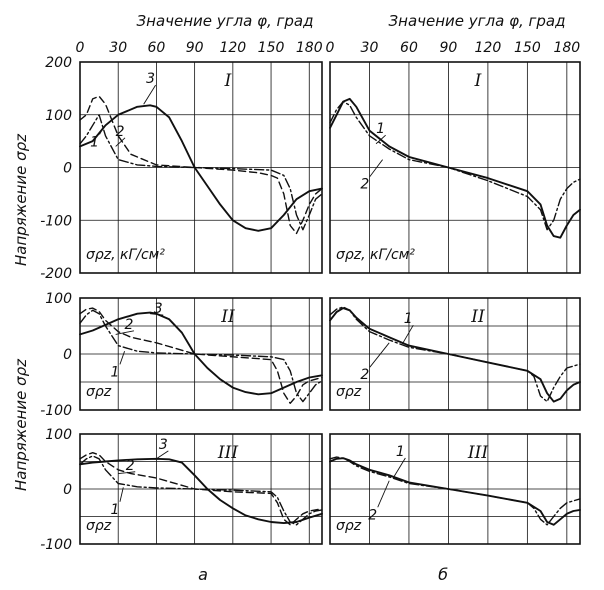 The height and width of the screenshot is (590, 604). I want to click on sub-label-a: а, so click(203, 574).